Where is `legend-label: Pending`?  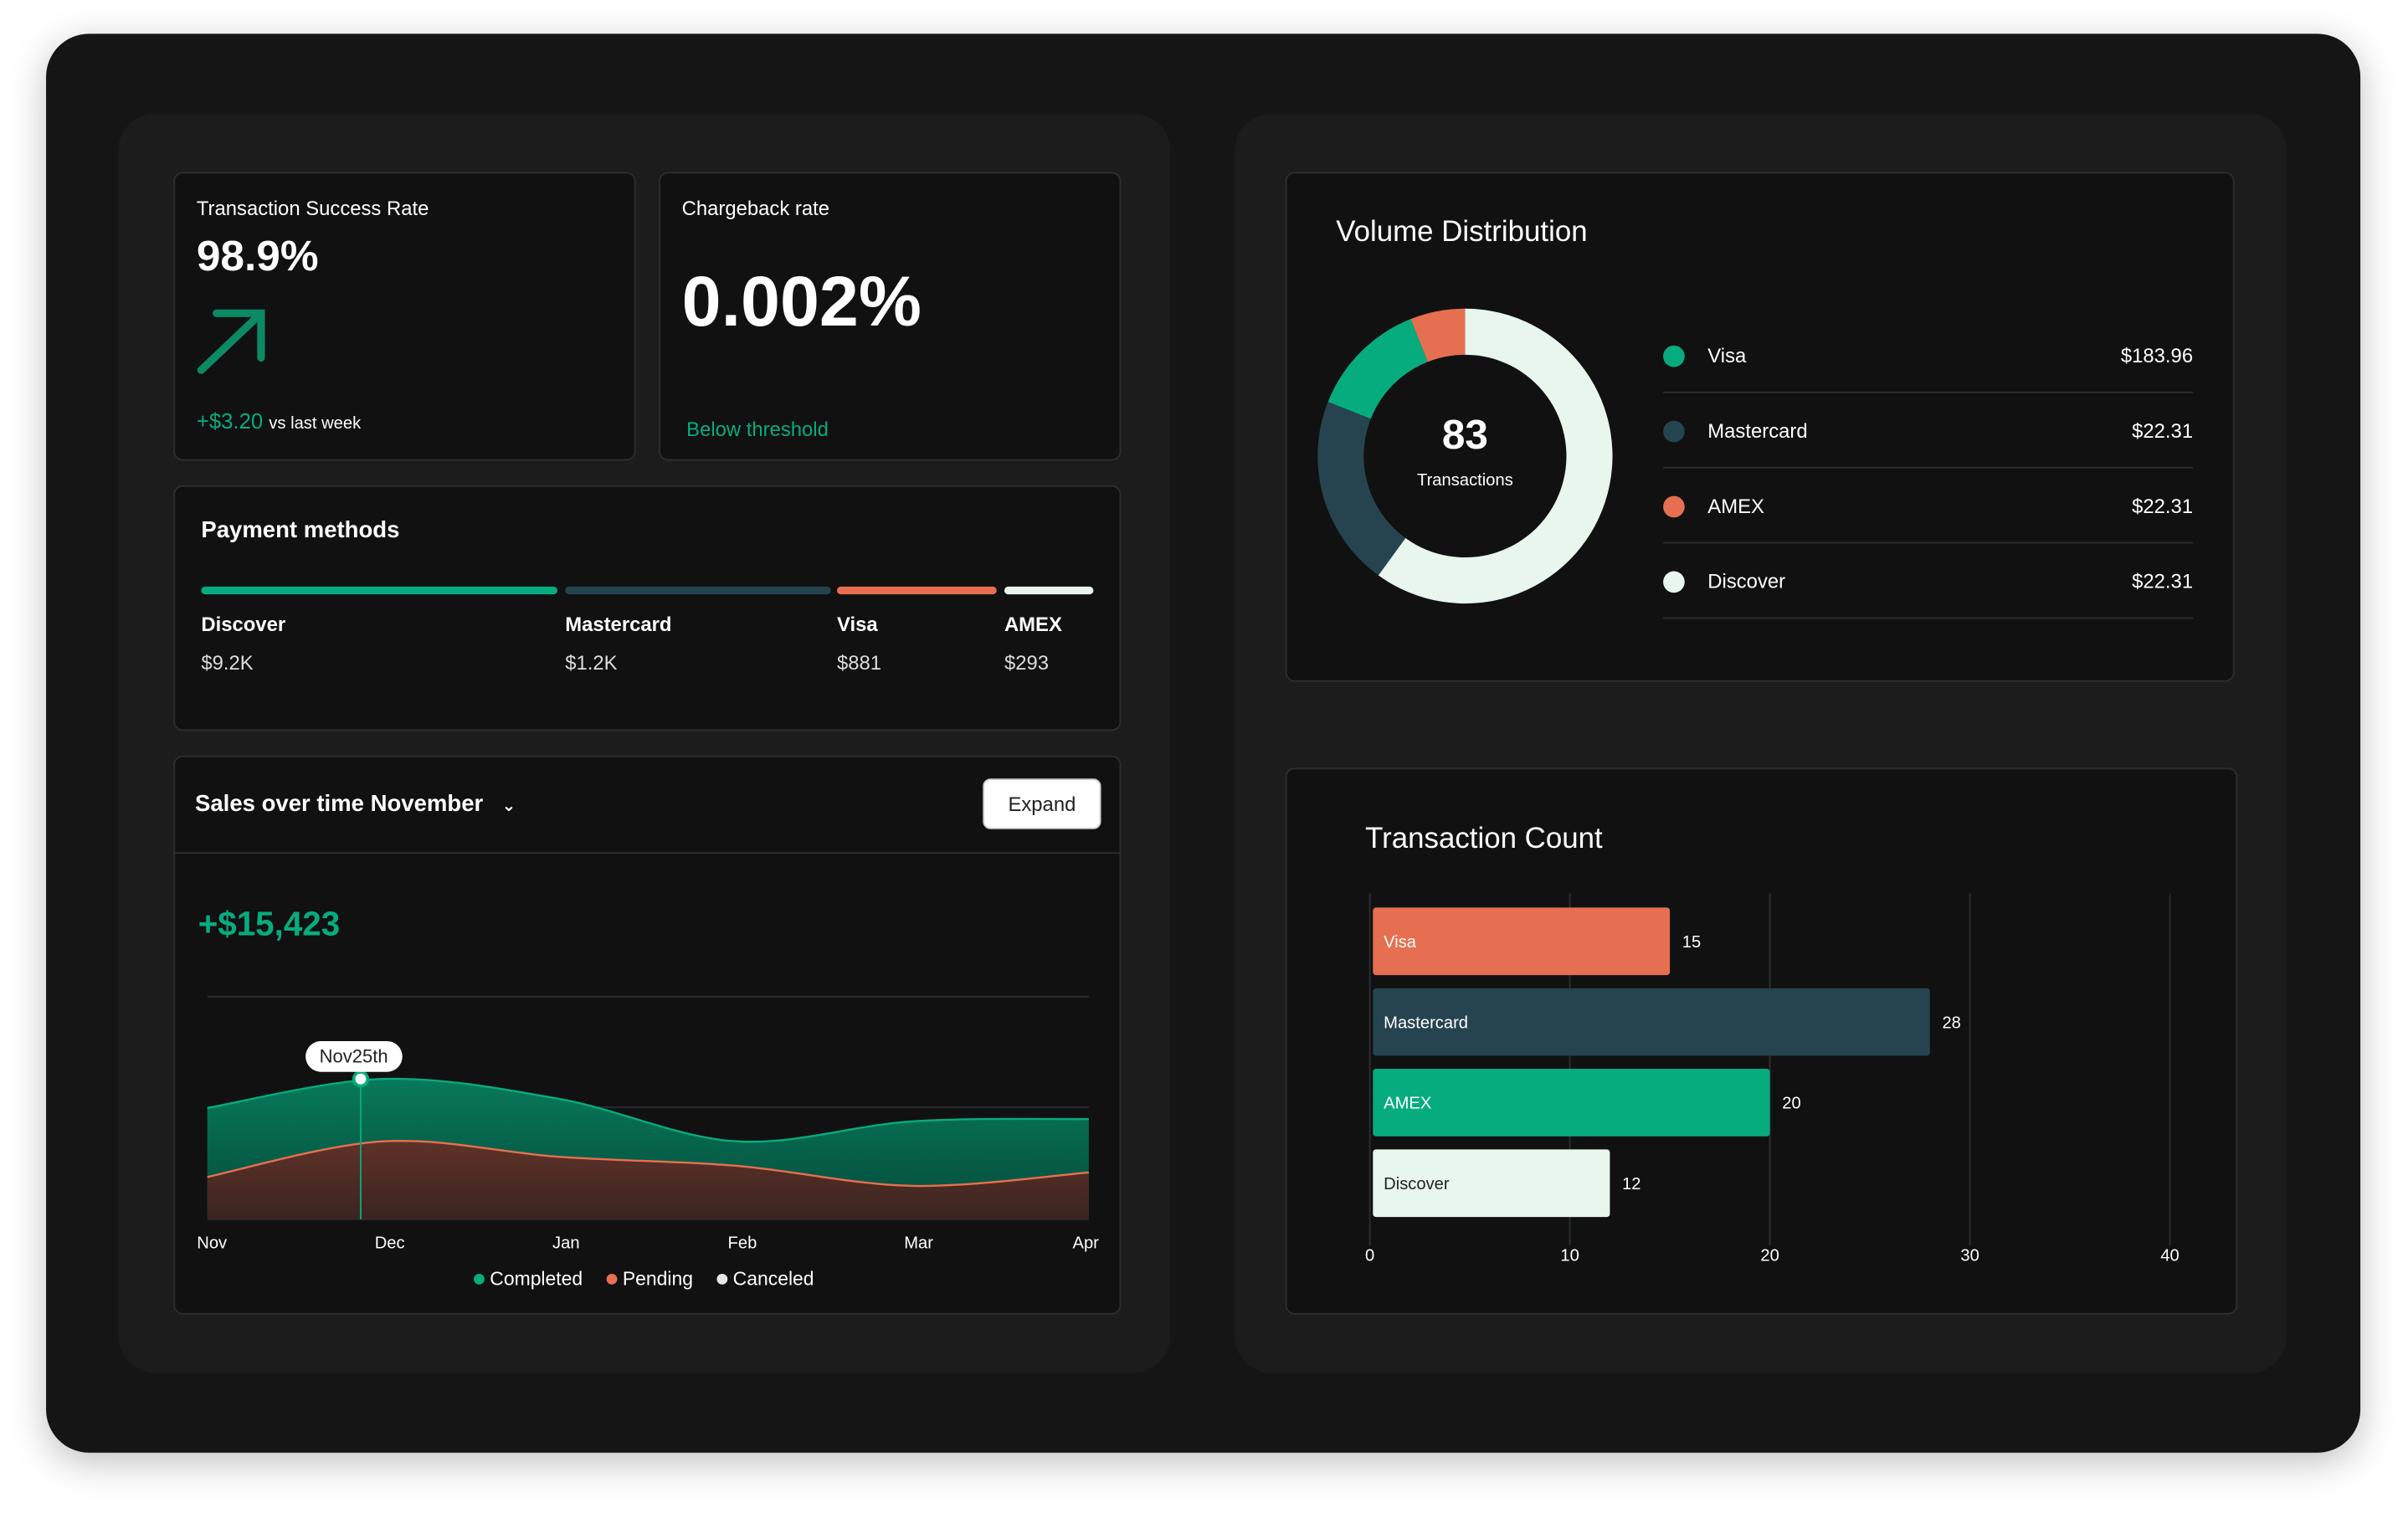
legend-label: Pending is located at coordinates (658, 1279).